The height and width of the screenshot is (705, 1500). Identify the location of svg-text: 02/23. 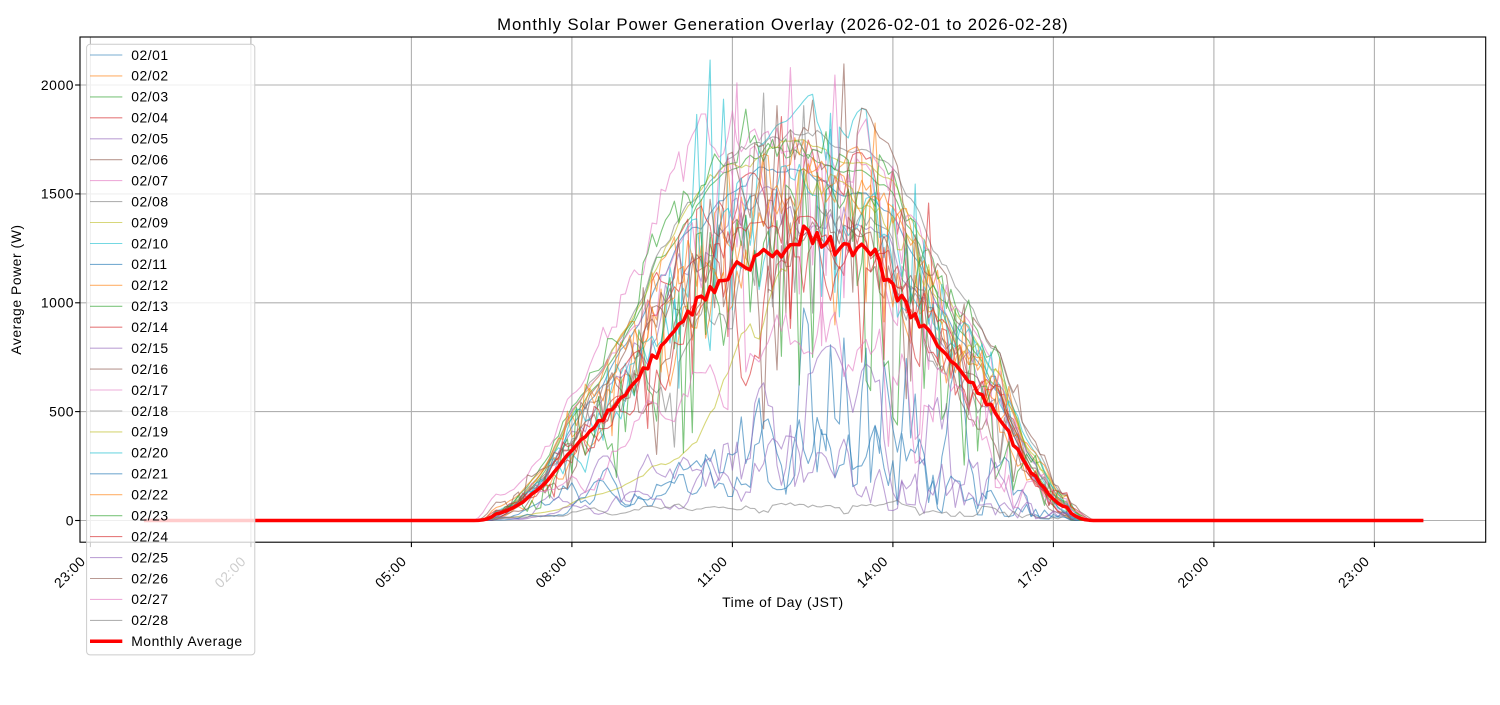
(150, 516).